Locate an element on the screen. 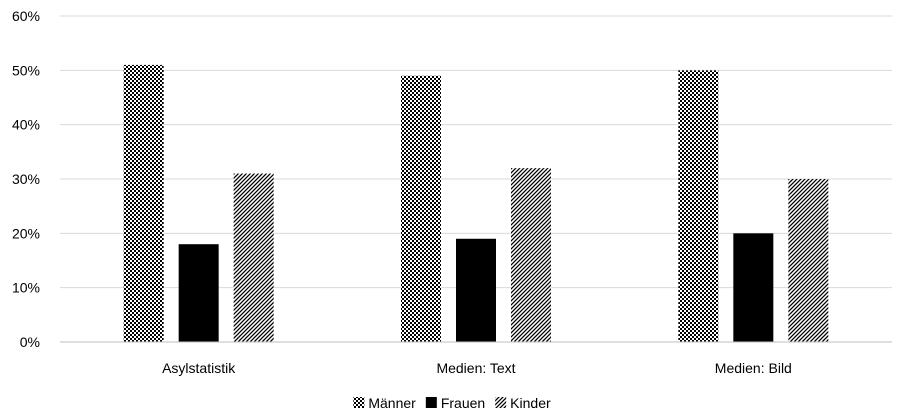  bar-männer-2 is located at coordinates (421, 209).